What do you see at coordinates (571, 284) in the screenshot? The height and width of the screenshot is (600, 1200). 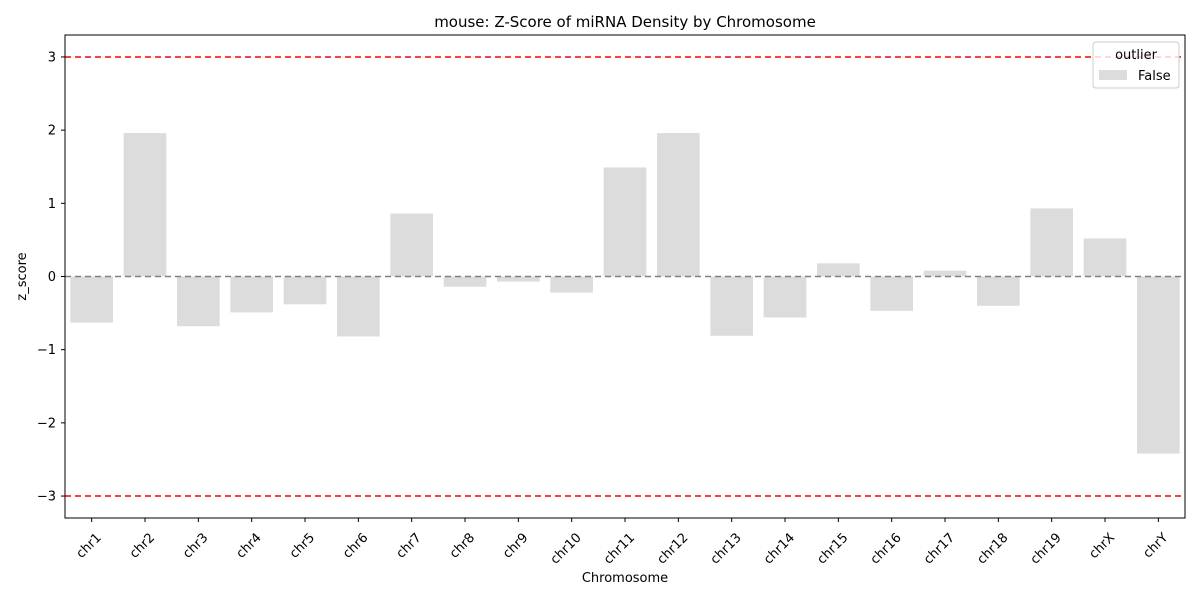 I see `bar-chr10` at bounding box center [571, 284].